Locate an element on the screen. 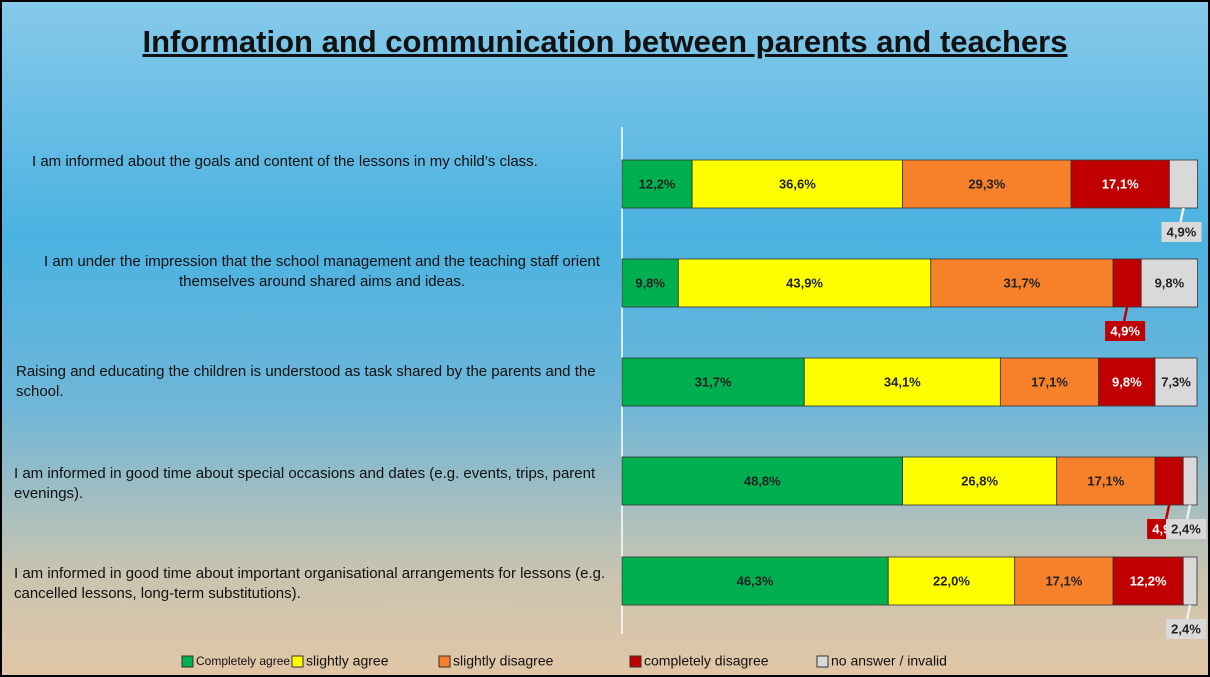  value-label: 48,8% is located at coordinates (762, 480).